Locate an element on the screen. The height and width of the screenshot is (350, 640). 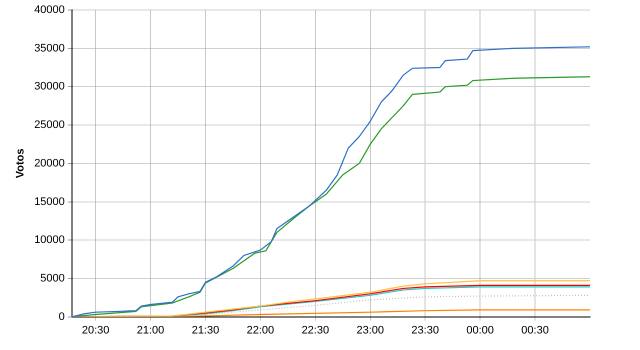
x-tick-label: 22:00 is located at coordinates (260, 330).